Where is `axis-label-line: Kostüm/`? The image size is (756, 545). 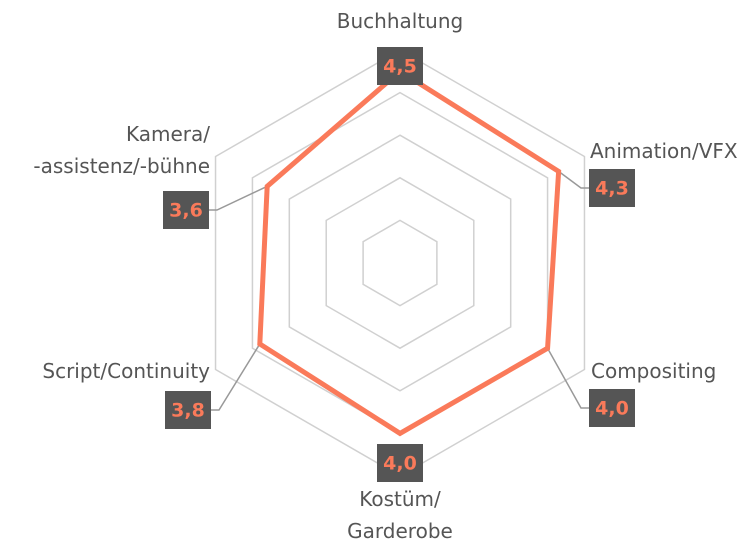
axis-label-line: Kostüm/ is located at coordinates (400, 499).